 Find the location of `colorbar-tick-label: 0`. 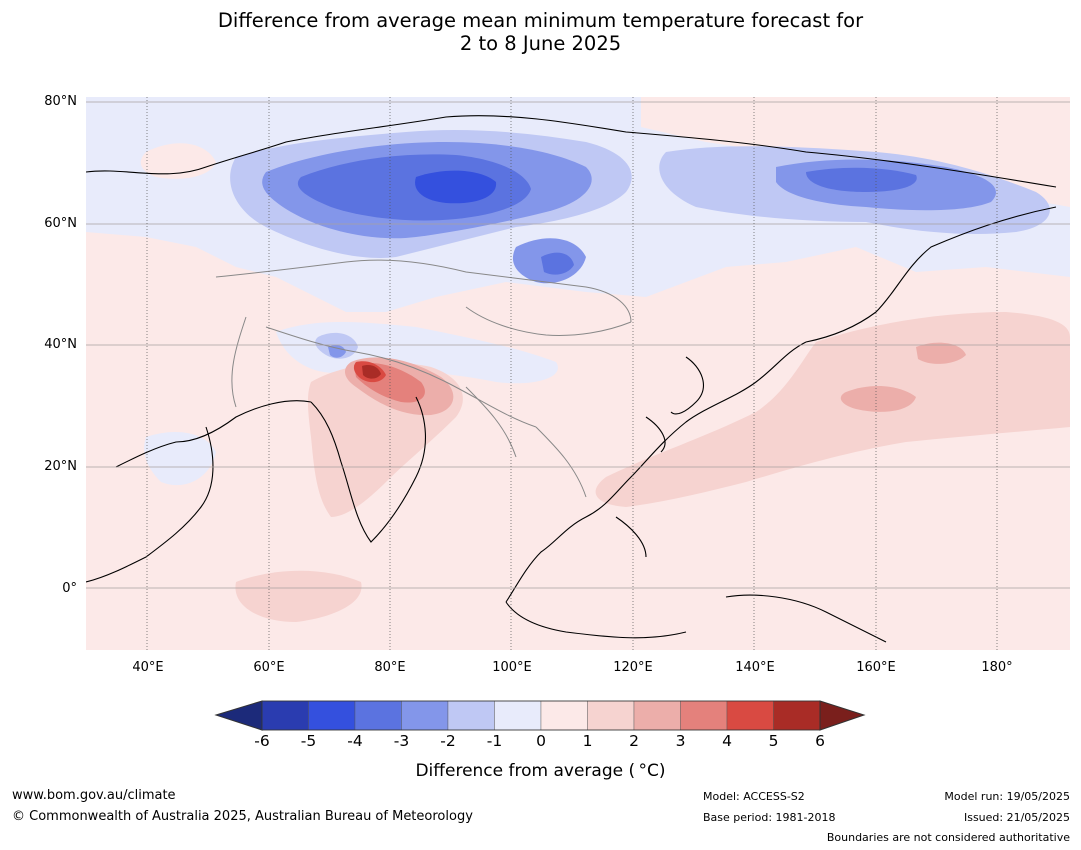

colorbar-tick-label: 0 is located at coordinates (541, 741).